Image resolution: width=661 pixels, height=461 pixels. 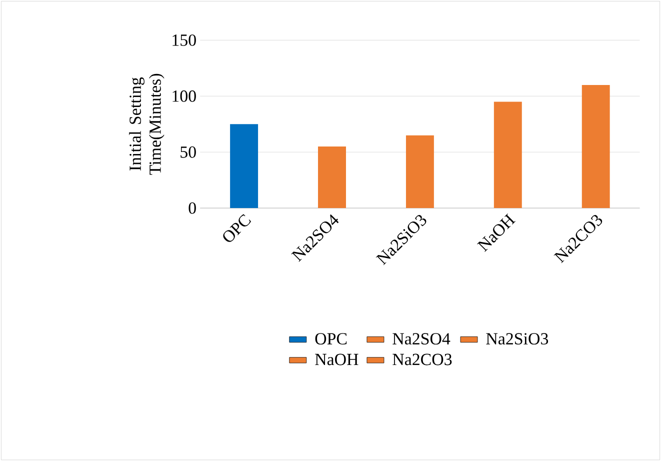 What do you see at coordinates (184, 96) in the screenshot?
I see `y-tick-label: 100` at bounding box center [184, 96].